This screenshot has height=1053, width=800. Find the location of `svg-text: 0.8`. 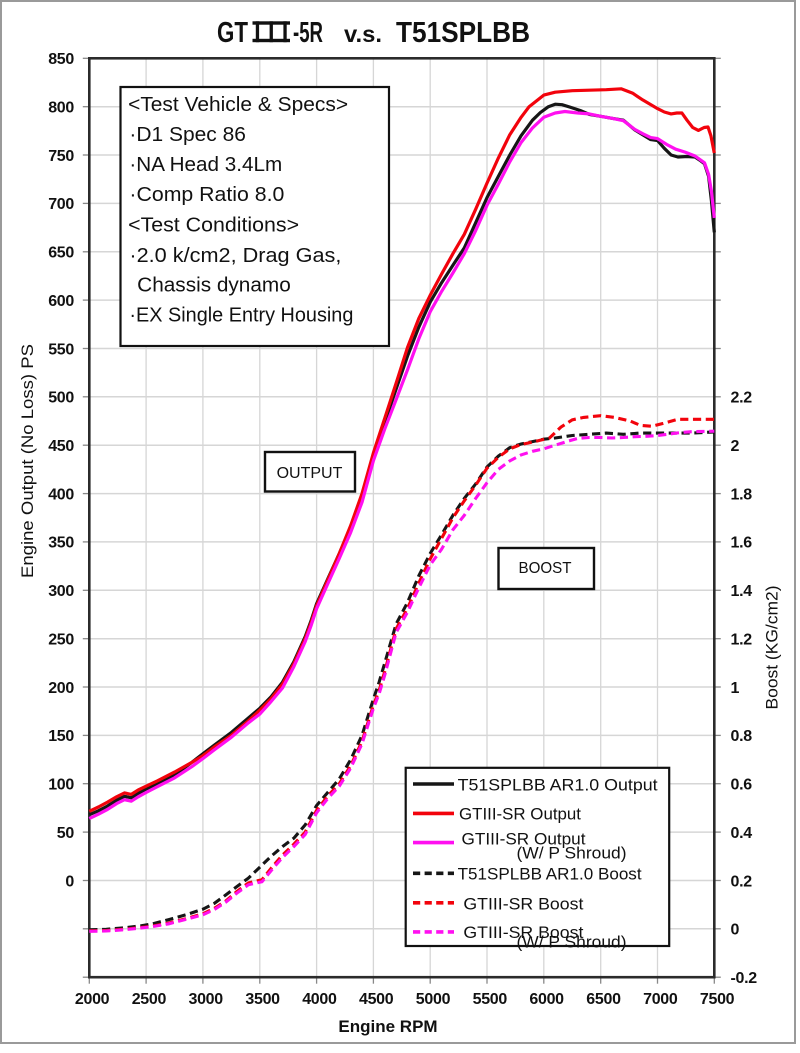

svg-text: 0.8 is located at coordinates (742, 736).